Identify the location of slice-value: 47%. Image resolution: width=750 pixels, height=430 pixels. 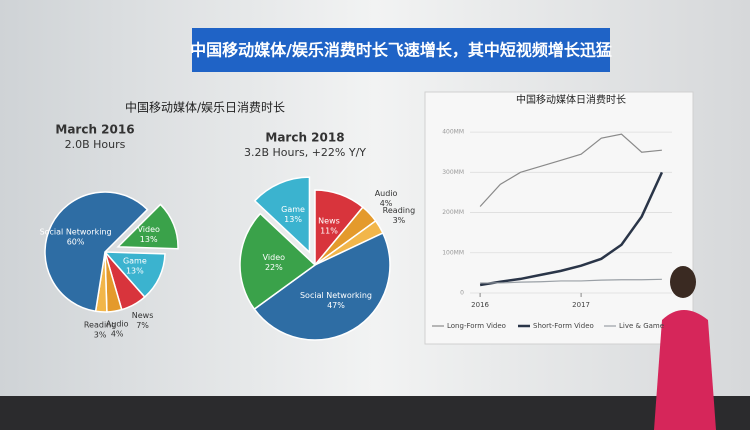
(336, 305).